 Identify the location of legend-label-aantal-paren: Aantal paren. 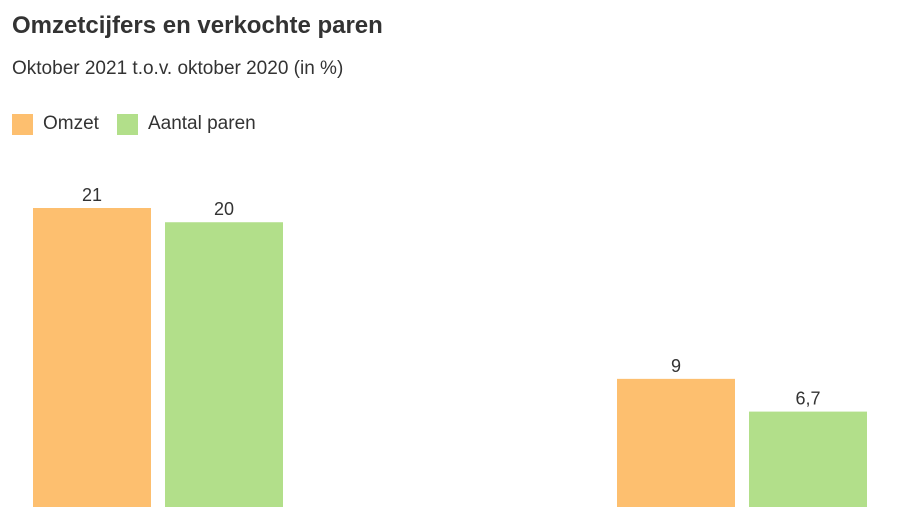
(201, 123).